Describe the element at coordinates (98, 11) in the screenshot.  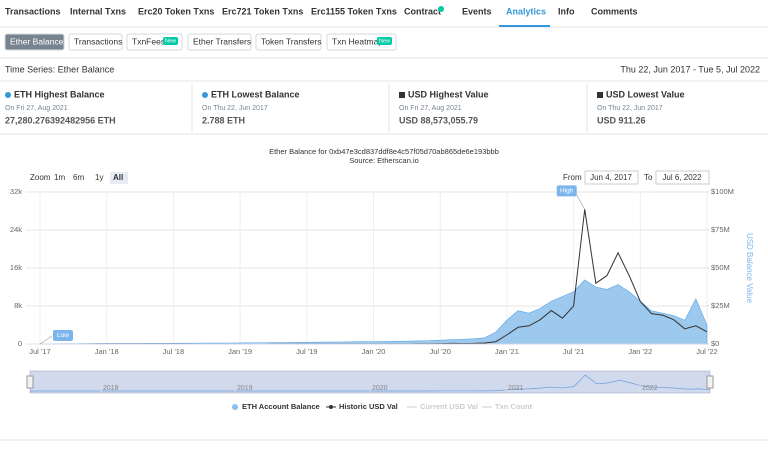
I see `tab: Internal Txns` at that location.